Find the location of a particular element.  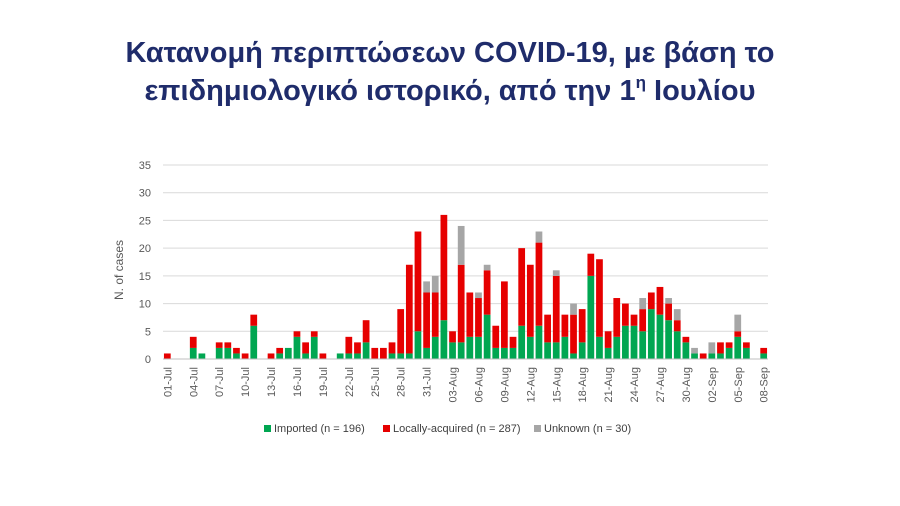

title-line-2-main: επιδημιολογικό ιστορικό, από την 1 is located at coordinates (390, 91).